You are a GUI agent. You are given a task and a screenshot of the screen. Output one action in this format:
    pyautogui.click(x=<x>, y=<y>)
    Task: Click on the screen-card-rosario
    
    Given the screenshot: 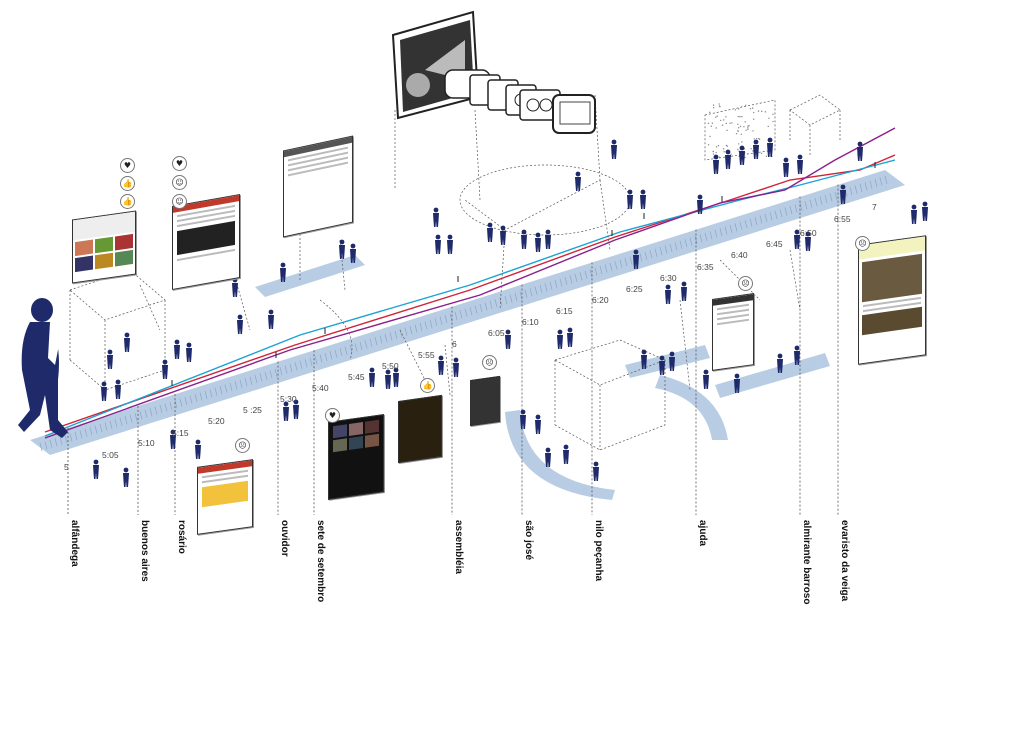 What is the action you would take?
    pyautogui.click(x=225, y=497)
    